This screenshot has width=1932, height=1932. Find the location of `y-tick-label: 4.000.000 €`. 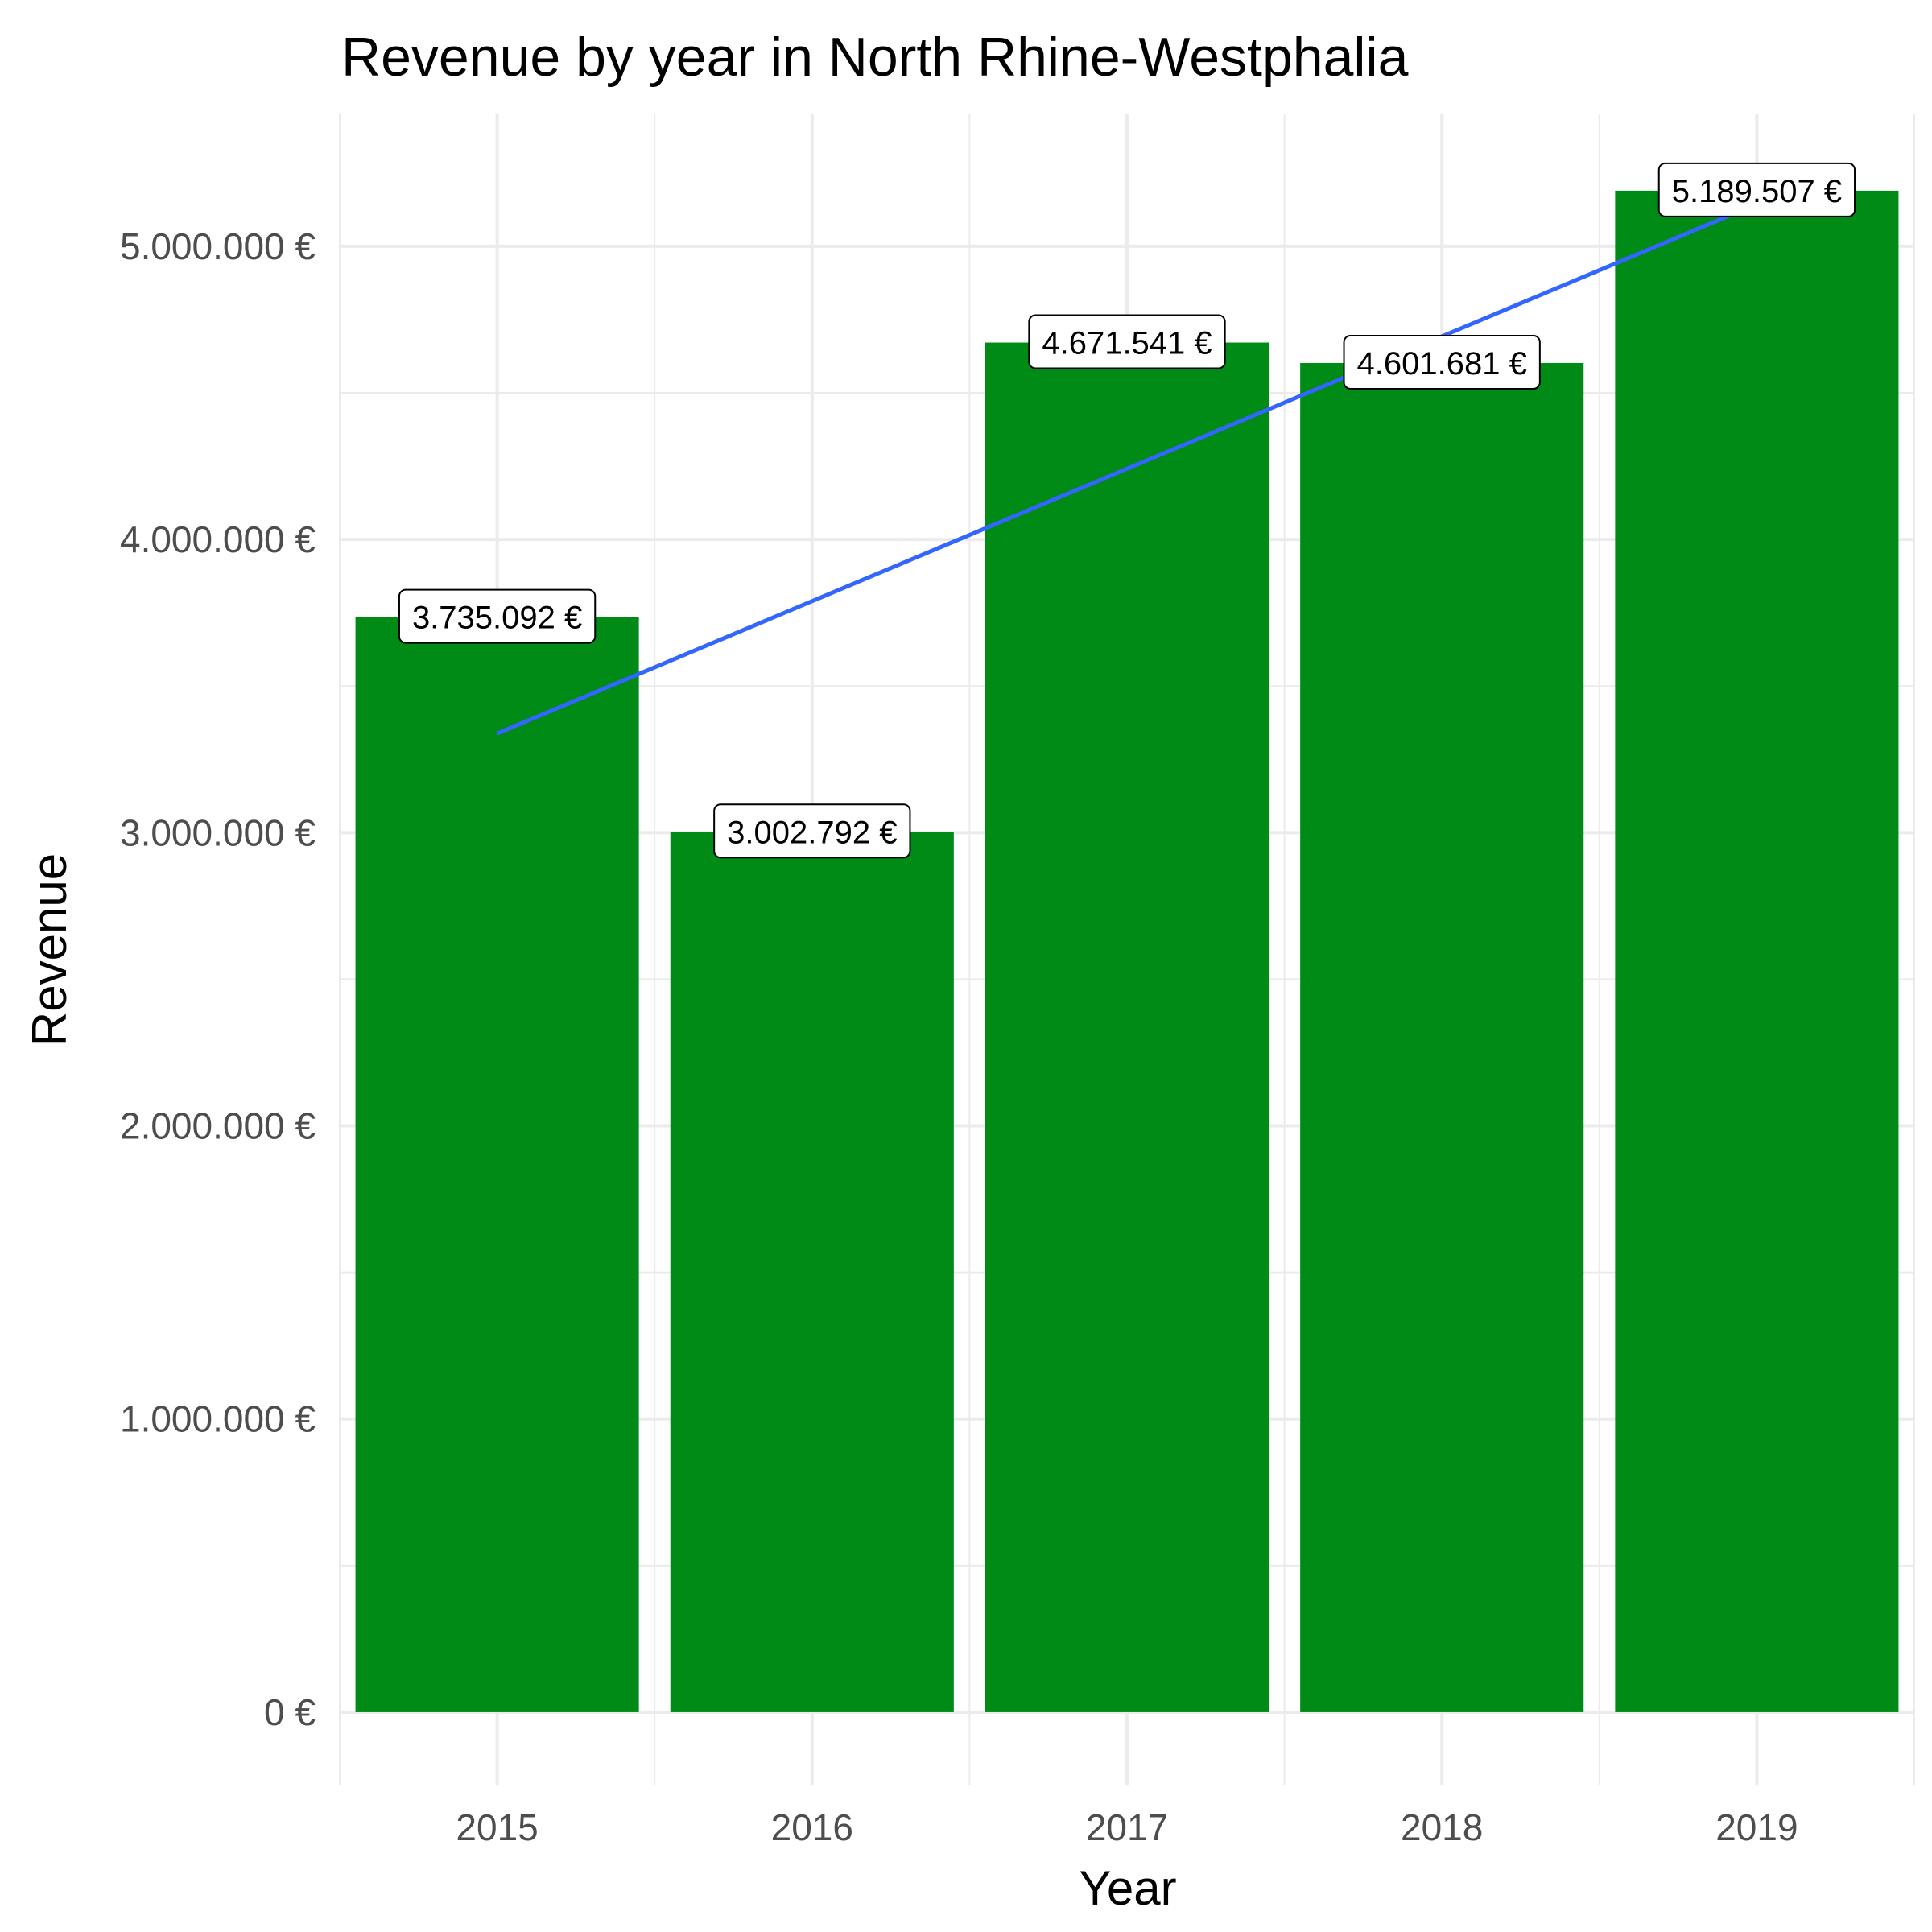

y-tick-label: 4.000.000 € is located at coordinates (218, 539).